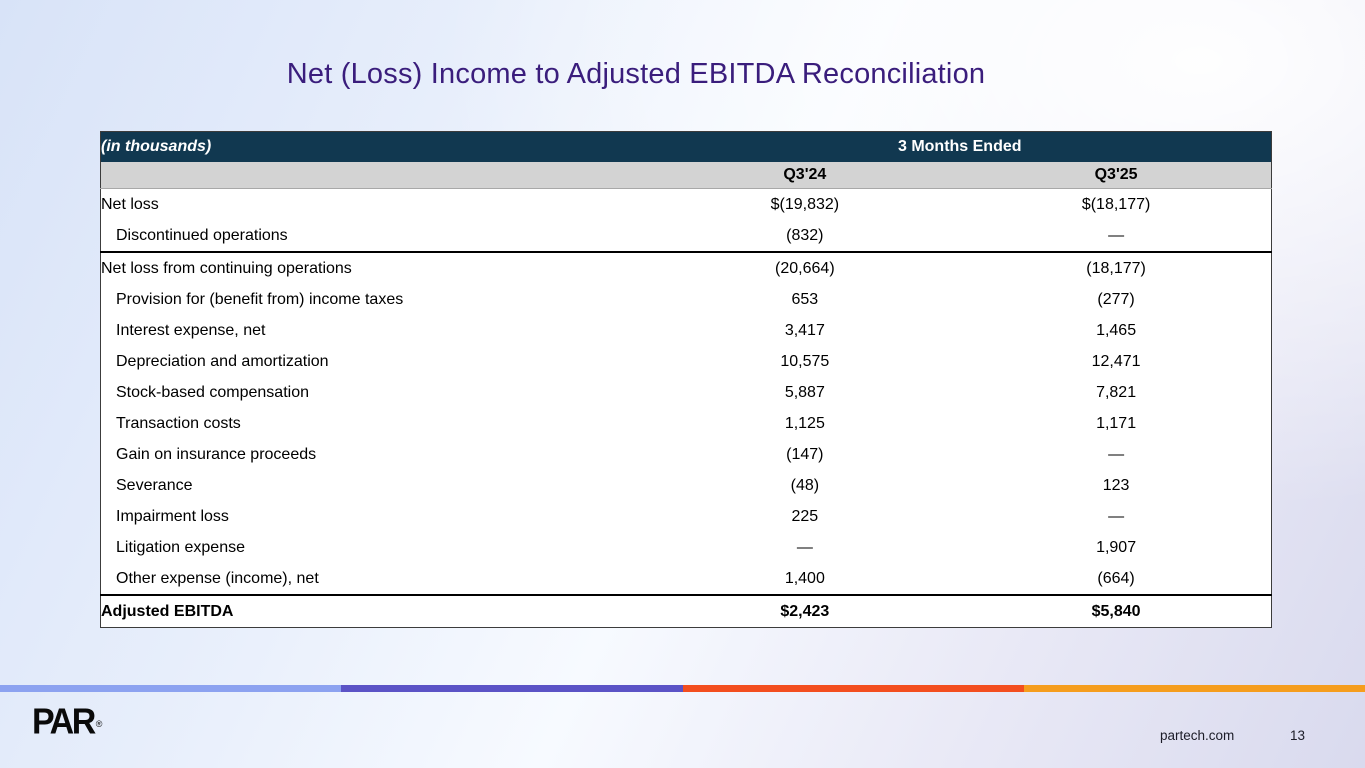 The height and width of the screenshot is (768, 1365). What do you see at coordinates (374, 423) in the screenshot?
I see `row-label: Transaction costs` at bounding box center [374, 423].